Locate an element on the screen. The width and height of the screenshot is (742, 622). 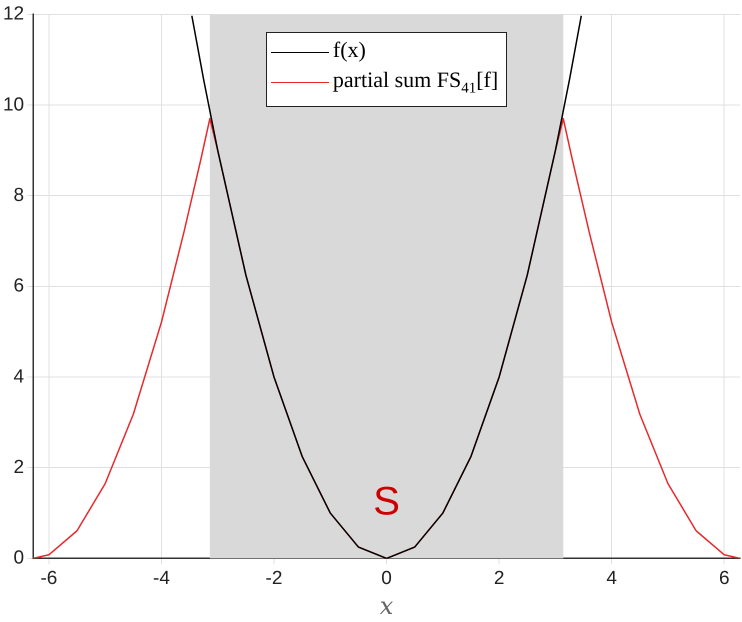
x-tick-label: 4 is located at coordinates (612, 579).